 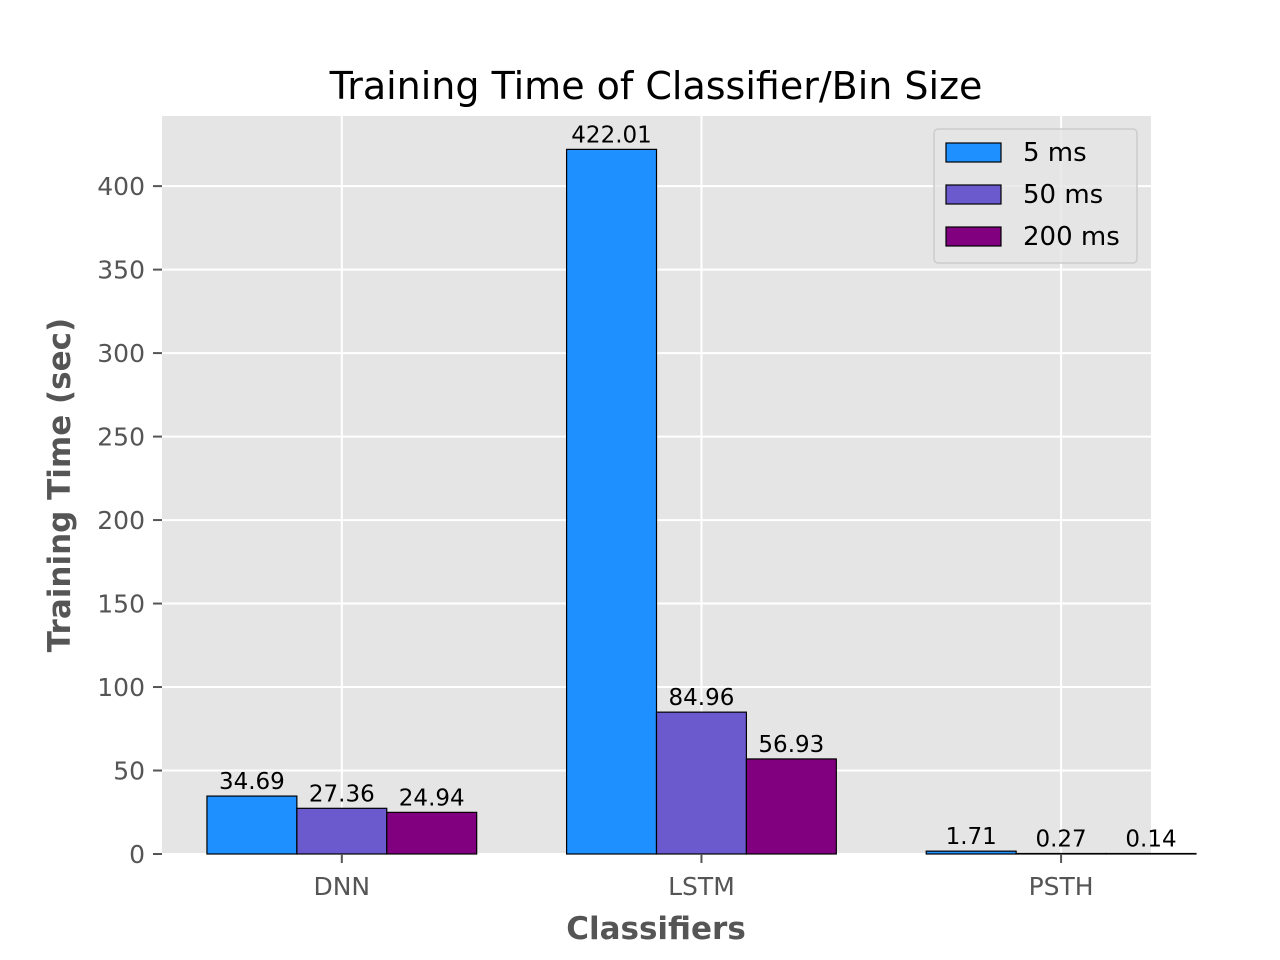 What do you see at coordinates (1061, 853) in the screenshot?
I see `bar-psth-50ms` at bounding box center [1061, 853].